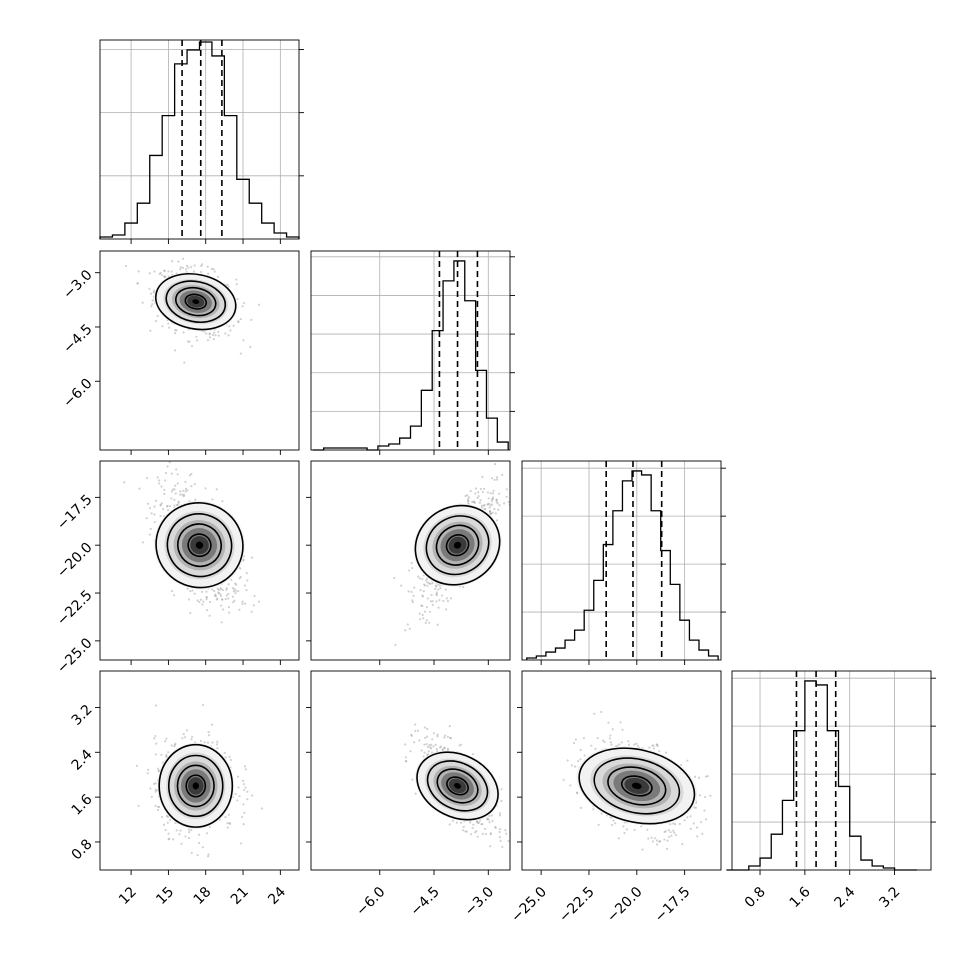  Describe the element at coordinates (165, 896) in the screenshot. I see `pair-3-0-xtick-label: 15` at that location.